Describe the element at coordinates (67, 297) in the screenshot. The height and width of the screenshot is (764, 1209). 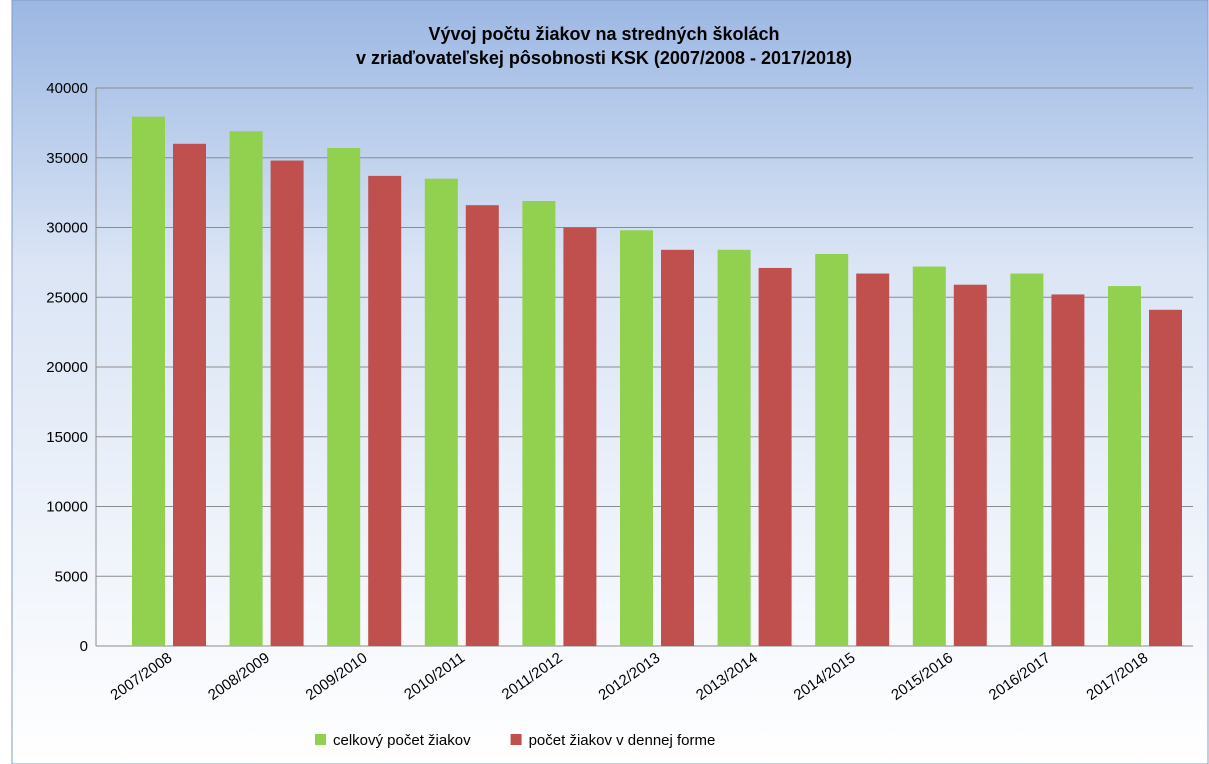
I see `y-tick-label: 25000` at that location.